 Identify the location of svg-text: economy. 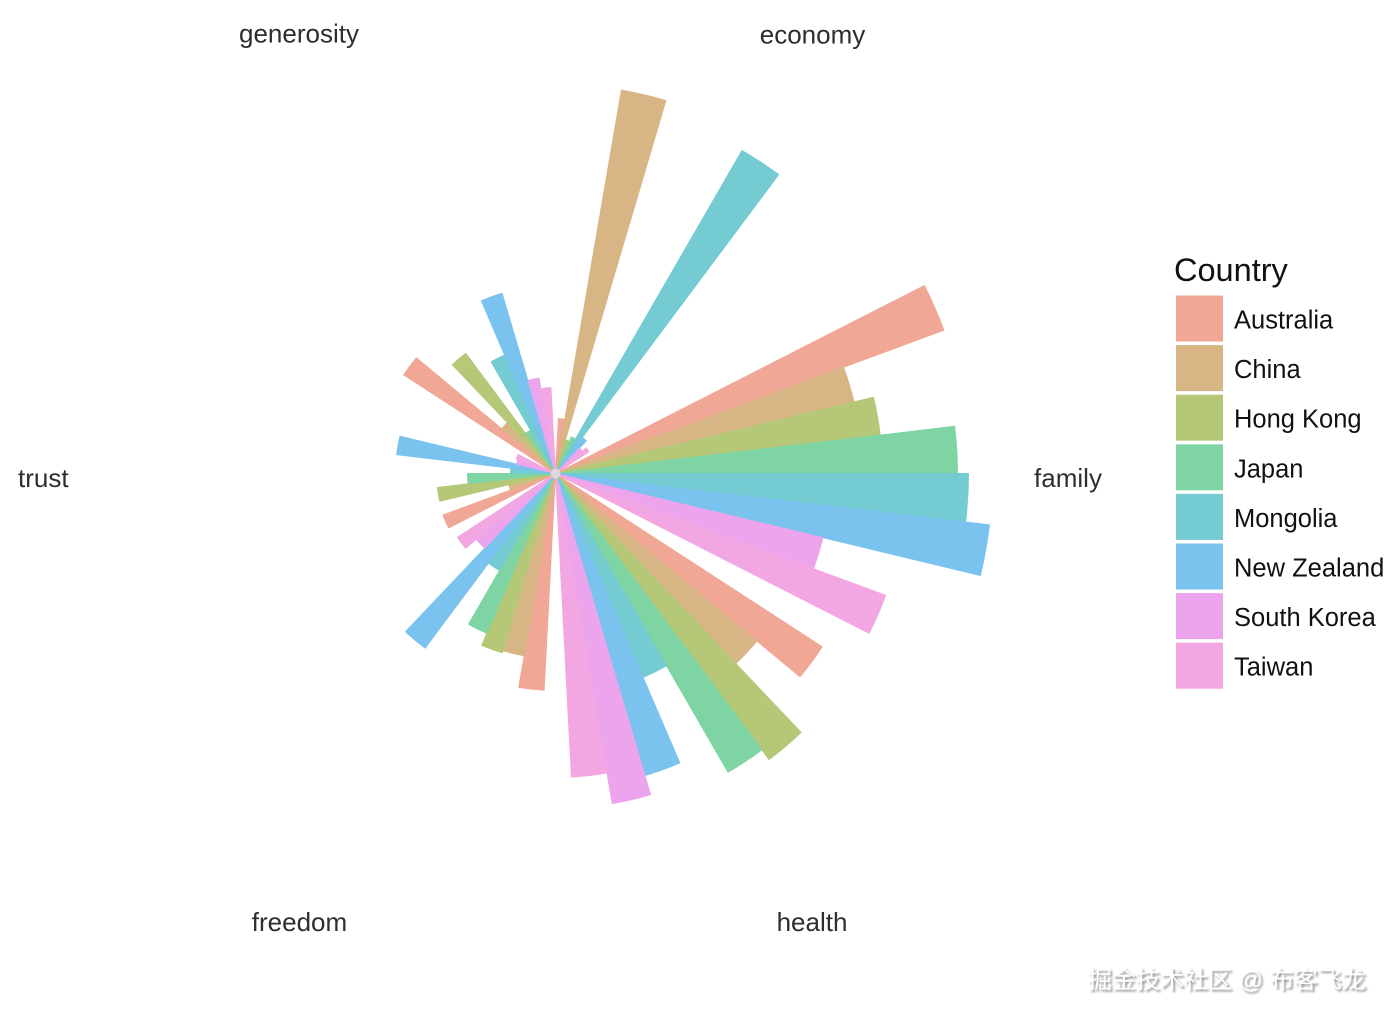
(813, 35).